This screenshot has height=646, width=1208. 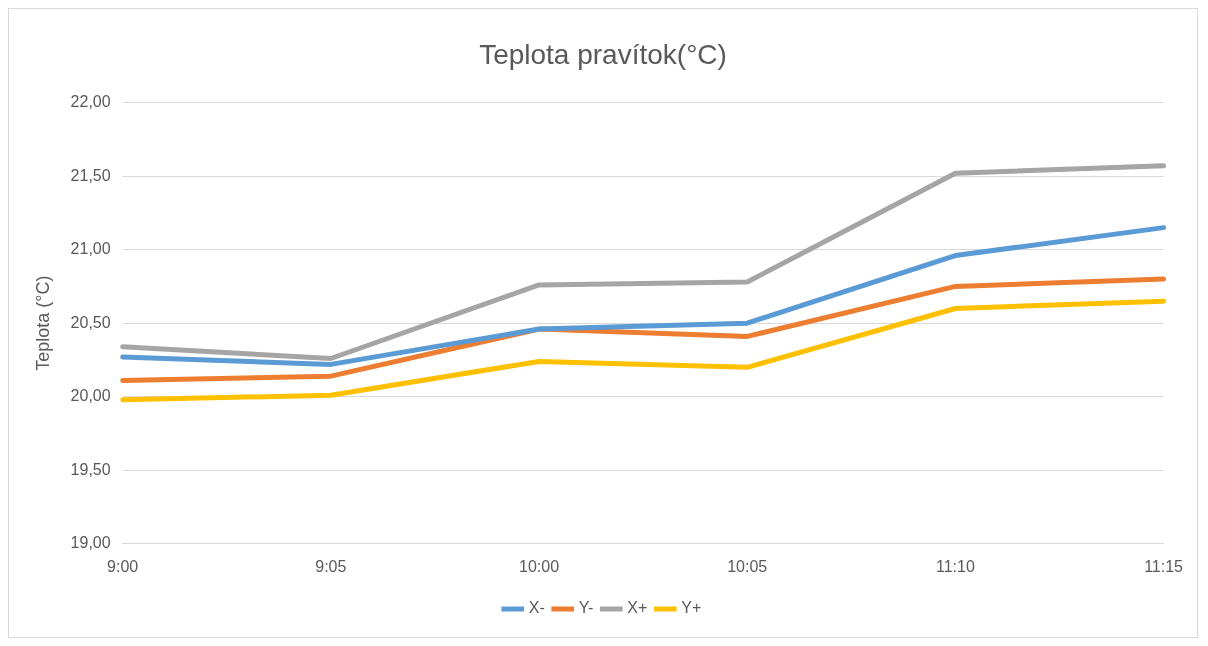 What do you see at coordinates (637, 608) in the screenshot?
I see `legend-label: X+` at bounding box center [637, 608].